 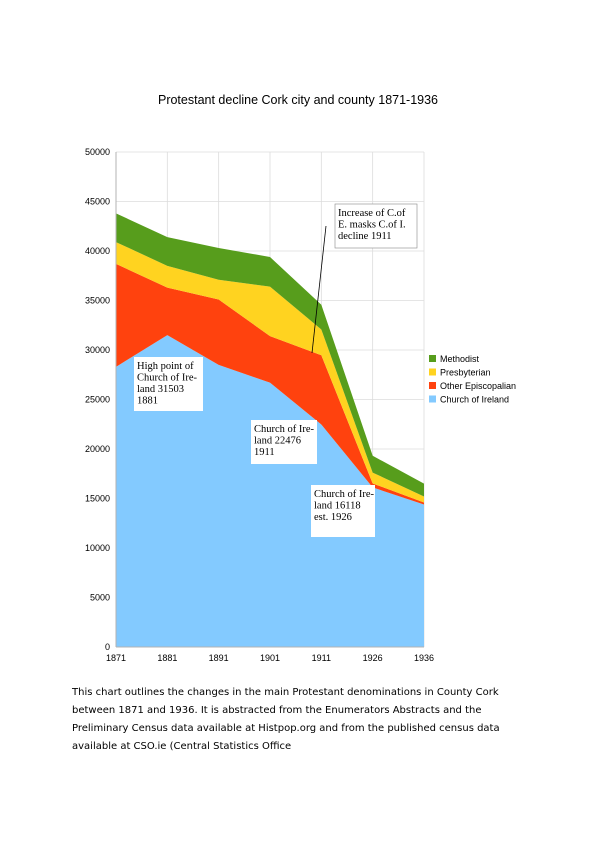 What do you see at coordinates (319, 289) in the screenshot?
I see `annotation-leader-line` at bounding box center [319, 289].